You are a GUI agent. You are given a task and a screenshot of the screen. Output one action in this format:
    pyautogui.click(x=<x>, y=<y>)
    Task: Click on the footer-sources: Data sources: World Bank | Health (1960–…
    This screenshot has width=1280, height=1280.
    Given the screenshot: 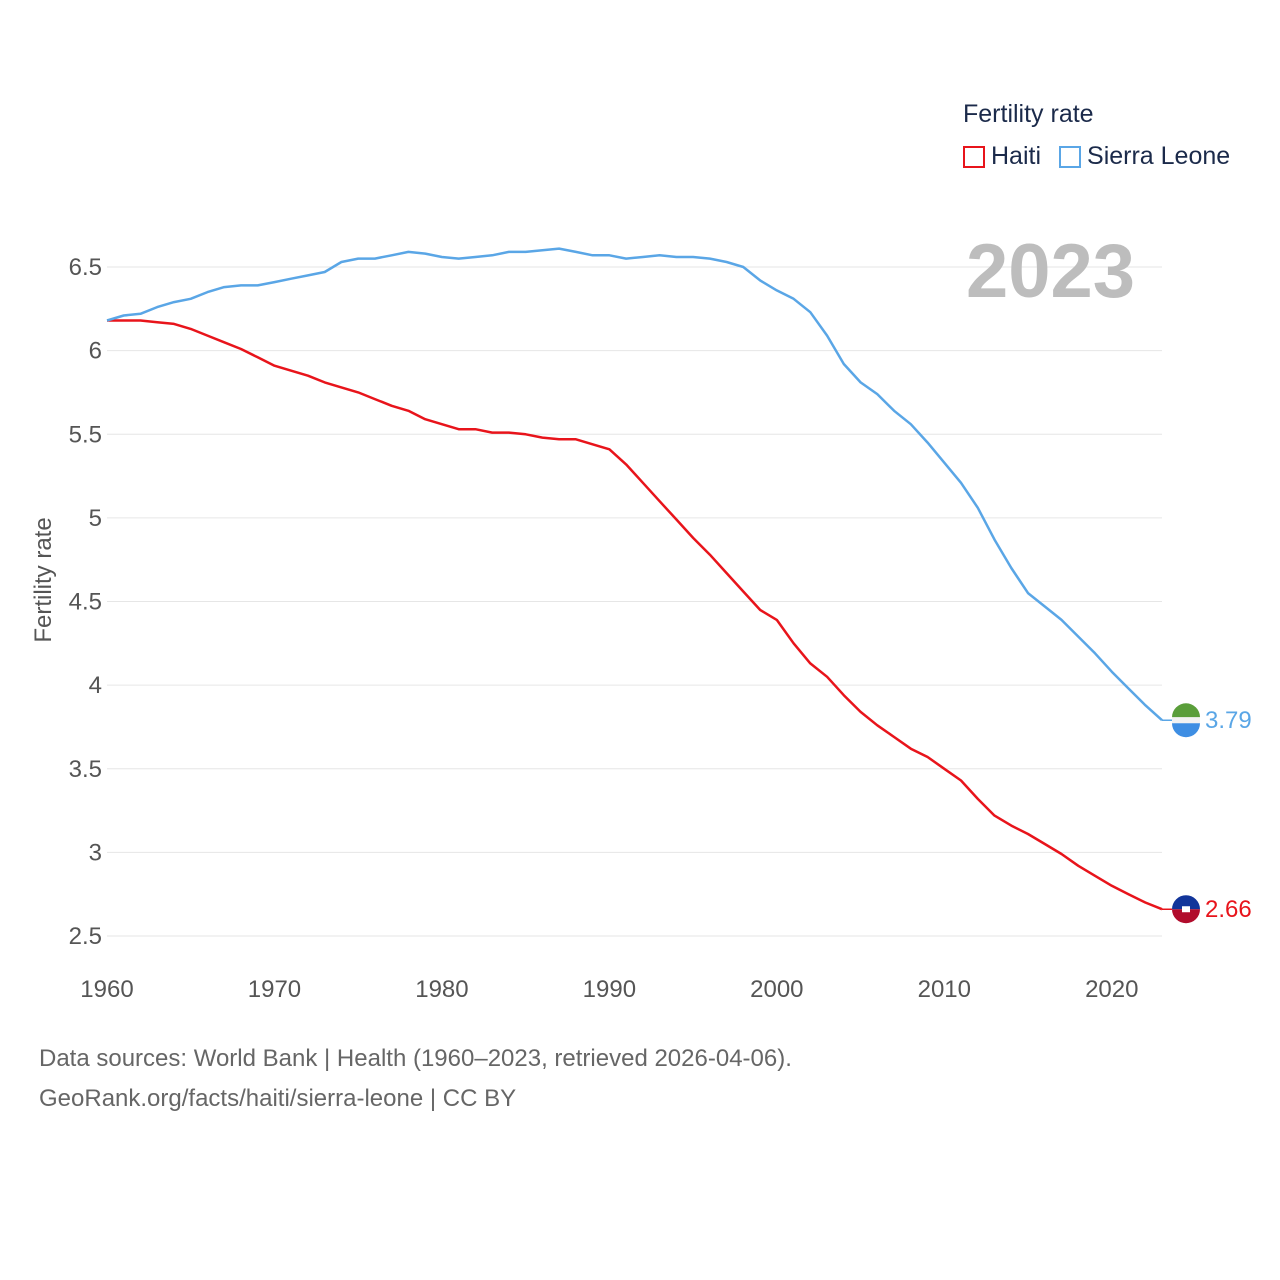 What is the action you would take?
    pyautogui.click(x=415, y=1058)
    